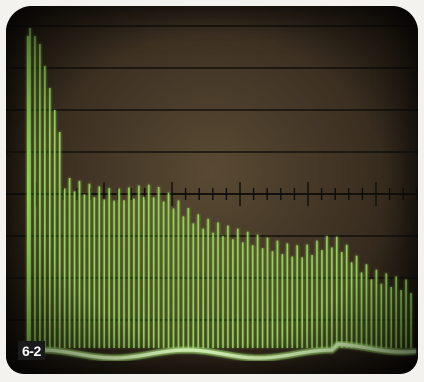 Image resolution: width=424 pixels, height=382 pixels. Describe the element at coordinates (31, 350) in the screenshot. I see `figure-number-label: 6-2` at that location.